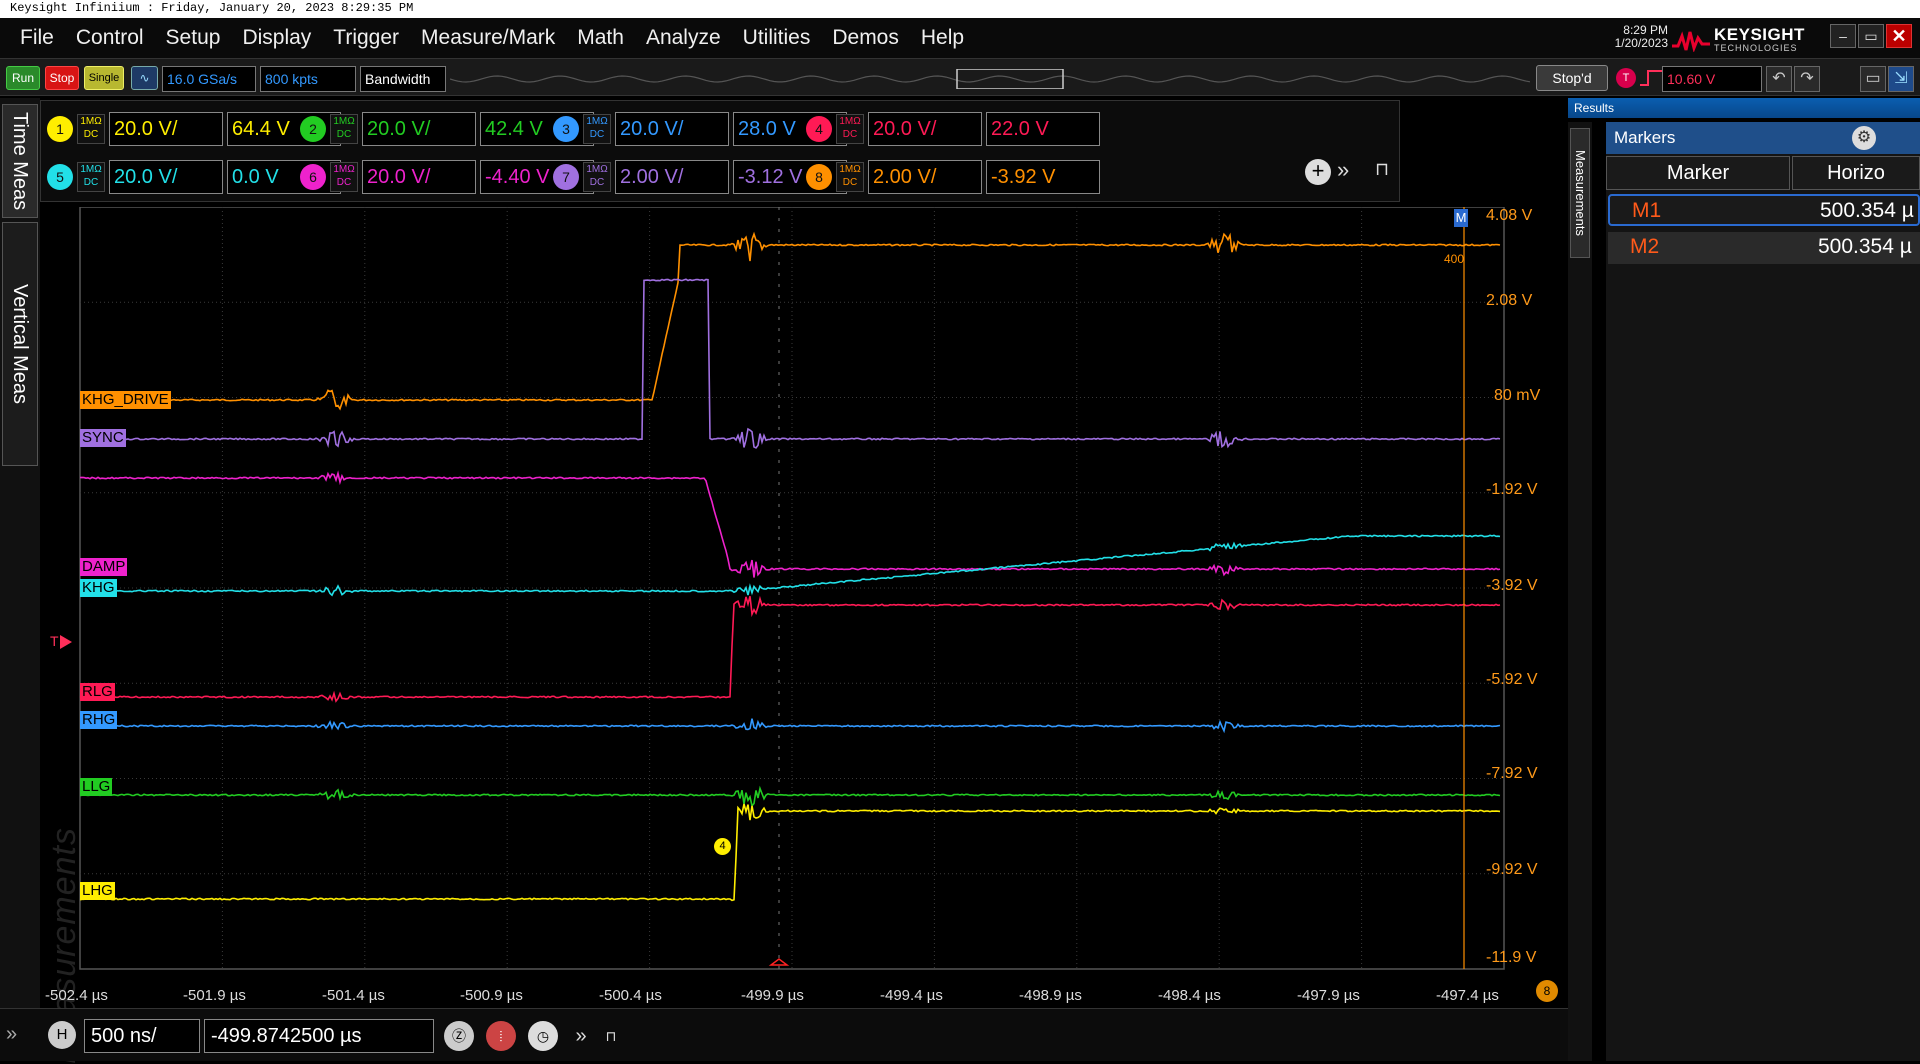 The image size is (1920, 1064). Describe the element at coordinates (1050, 995) in the screenshot. I see `x-tick-label: -498.9 µs` at that location.